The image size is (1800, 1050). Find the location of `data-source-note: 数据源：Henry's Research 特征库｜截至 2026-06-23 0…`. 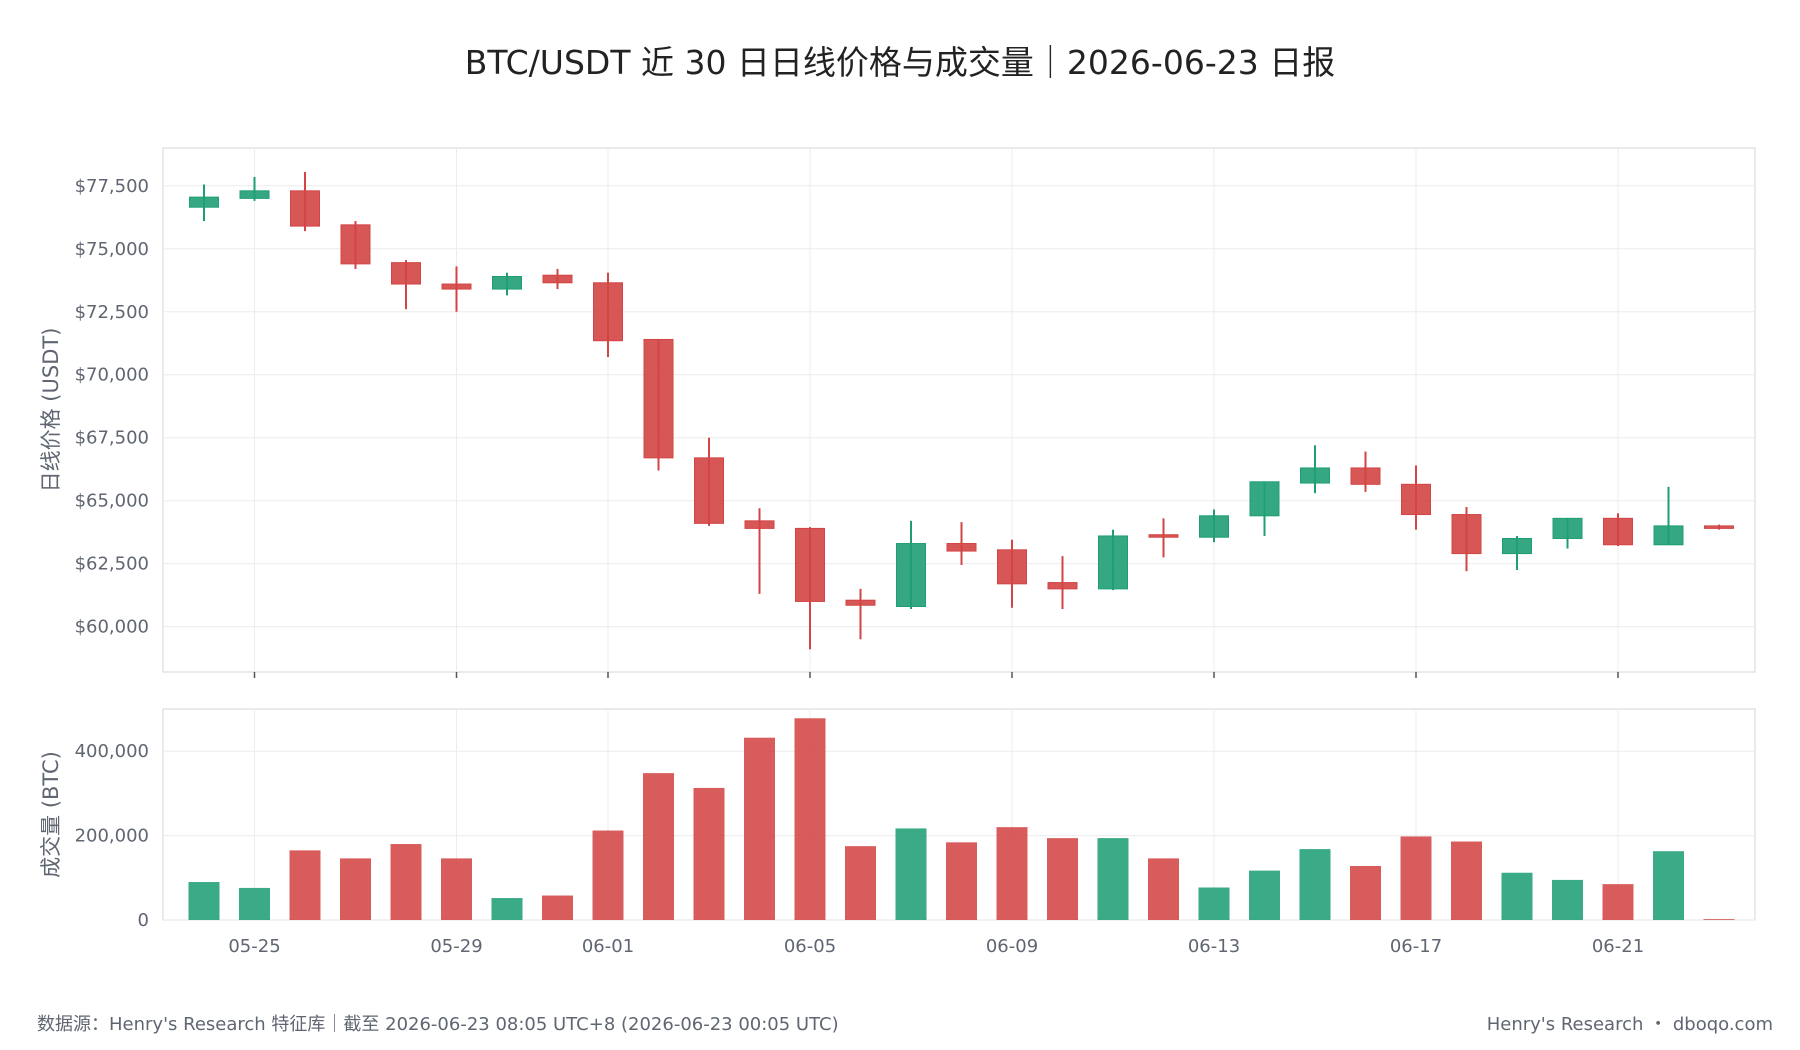

data-source-note: 数据源：Henry's Research 特征库｜截至 2026-06-23 0… is located at coordinates (438, 1024).